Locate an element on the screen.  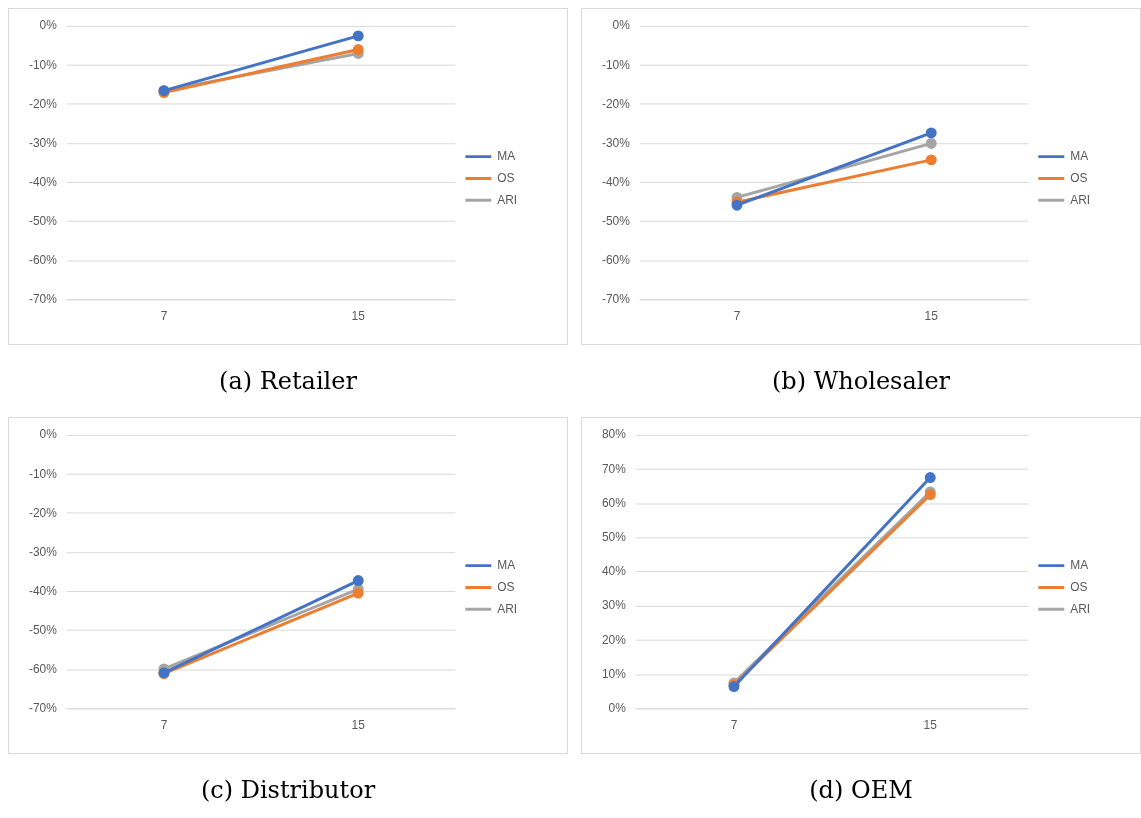
y-tick-label: 70% is located at coordinates (614, 468).